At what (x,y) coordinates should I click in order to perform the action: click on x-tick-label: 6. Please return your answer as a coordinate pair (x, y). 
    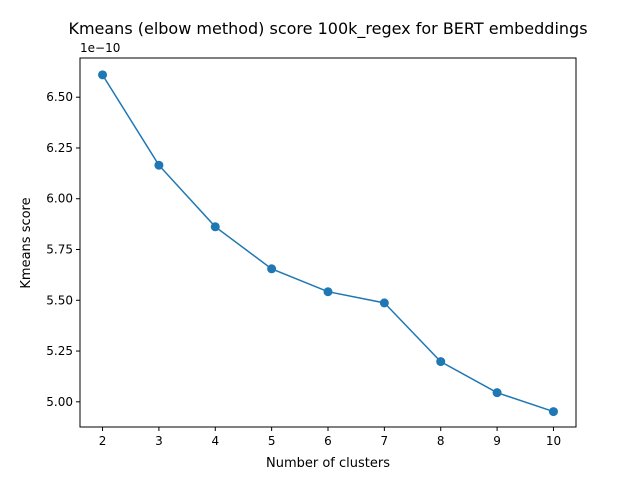
    Looking at the image, I should click on (328, 441).